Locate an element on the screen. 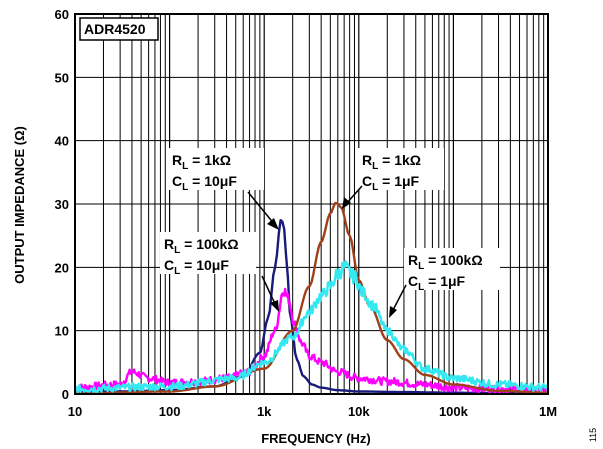 Image resolution: width=603 pixels, height=449 pixels. annotation-rl1k-cl1u: RL = 1kΩ CL = 1μF is located at coordinates (393, 178).